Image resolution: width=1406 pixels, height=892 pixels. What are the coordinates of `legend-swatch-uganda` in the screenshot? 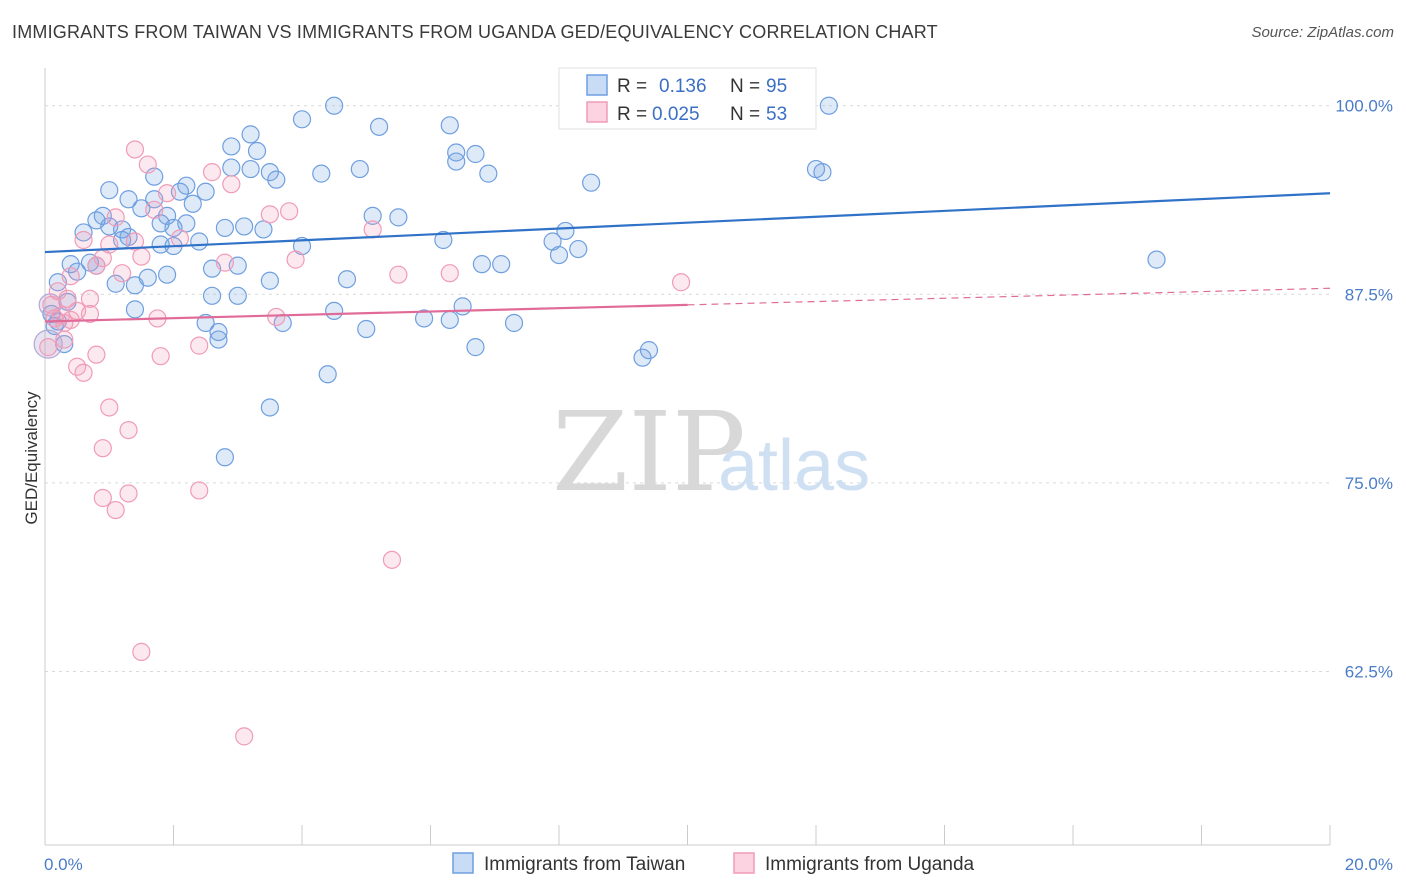 It's located at (597, 112).